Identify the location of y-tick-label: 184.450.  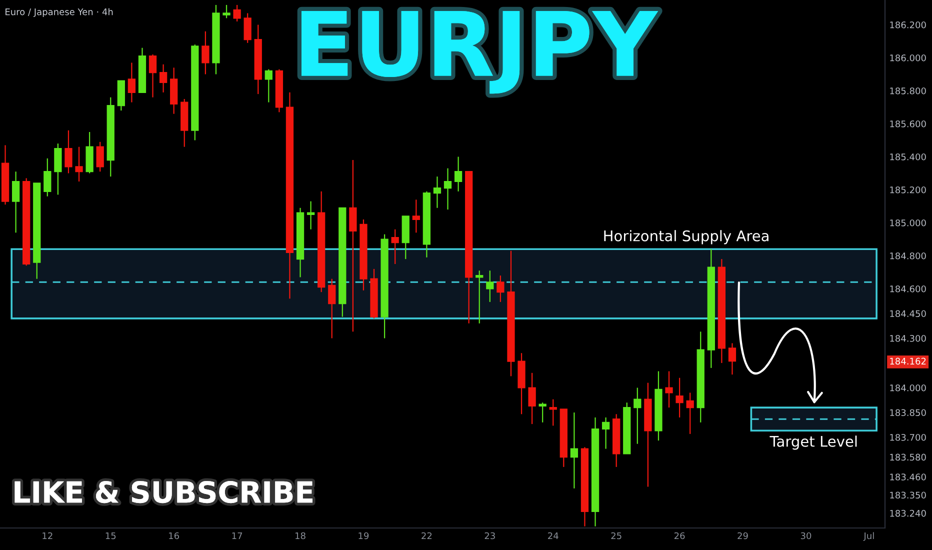
(908, 314).